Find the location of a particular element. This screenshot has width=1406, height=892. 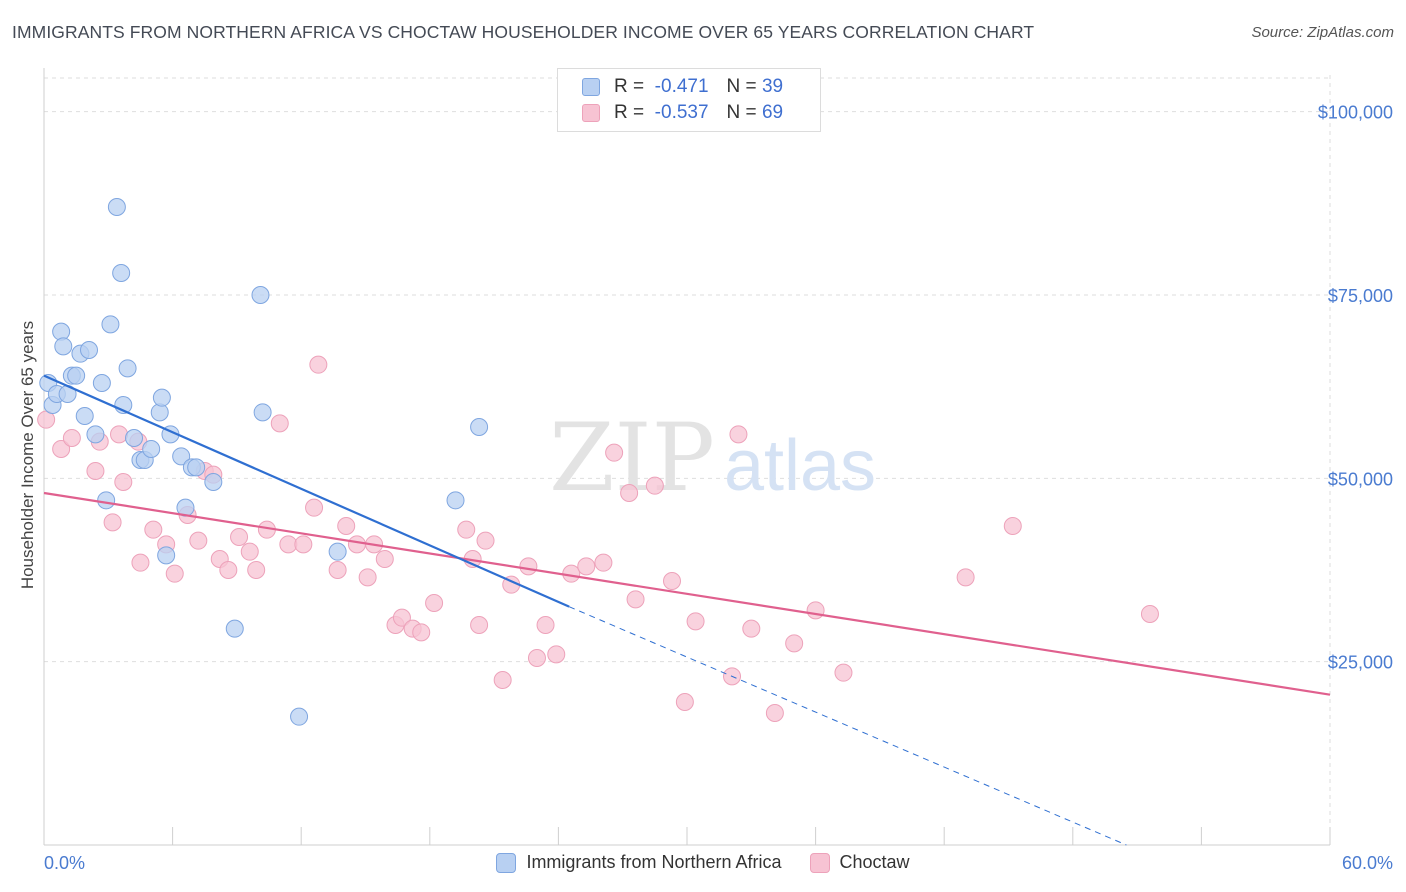

legend-row-immigrants: R = -0.471 N = 39 is located at coordinates (682, 87).